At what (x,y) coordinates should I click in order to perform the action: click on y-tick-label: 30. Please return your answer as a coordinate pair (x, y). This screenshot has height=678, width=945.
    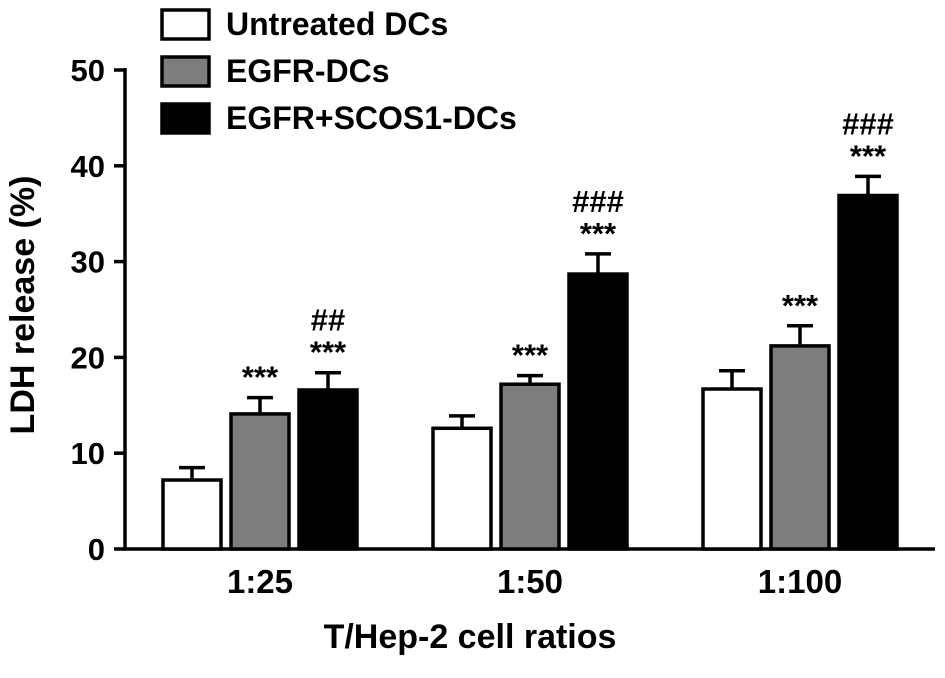
    Looking at the image, I should click on (88, 262).